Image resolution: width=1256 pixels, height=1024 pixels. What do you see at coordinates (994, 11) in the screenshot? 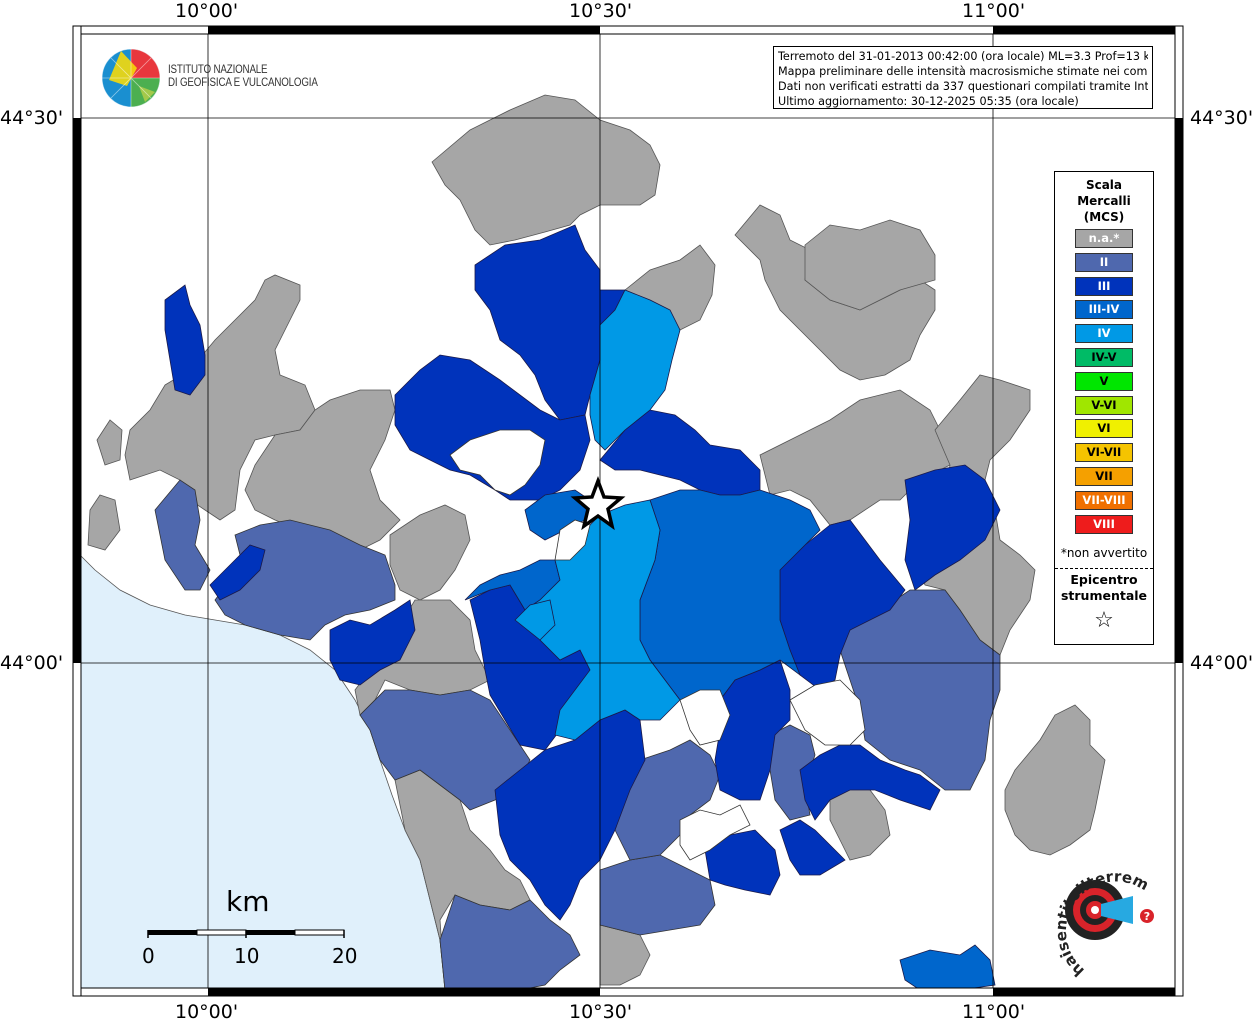
I see `lon-label-top: 11°00'` at bounding box center [994, 11].